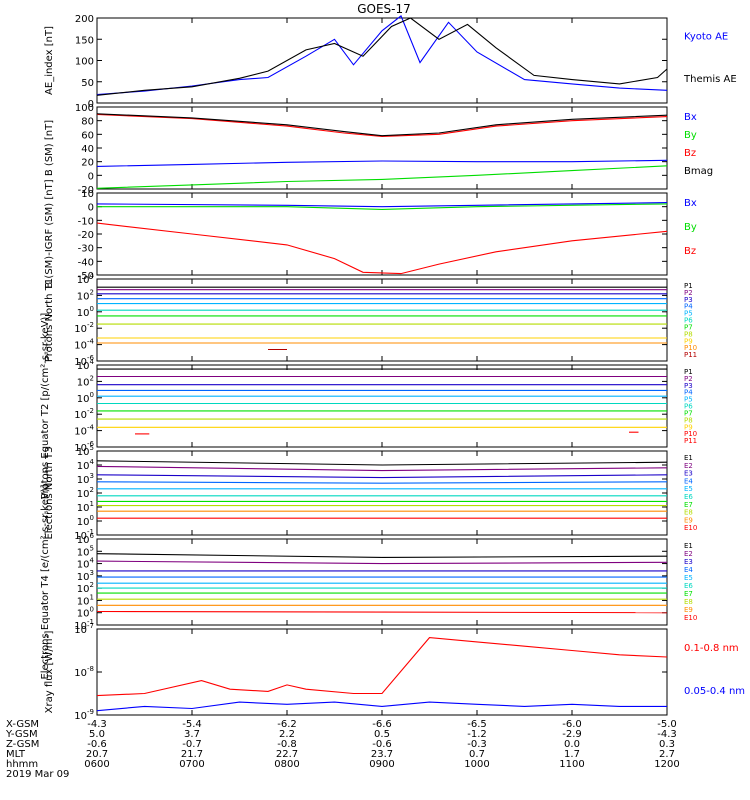  I want to click on y-tick-label: -20, so click(86, 235).